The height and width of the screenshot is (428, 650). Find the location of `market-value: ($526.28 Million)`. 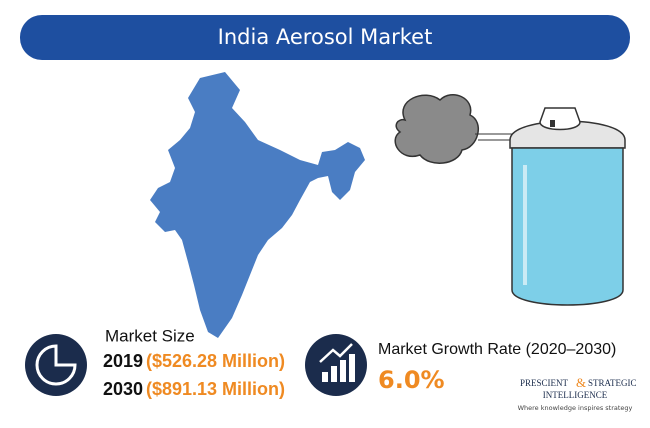

market-value: ($526.28 Million) is located at coordinates (215, 361).